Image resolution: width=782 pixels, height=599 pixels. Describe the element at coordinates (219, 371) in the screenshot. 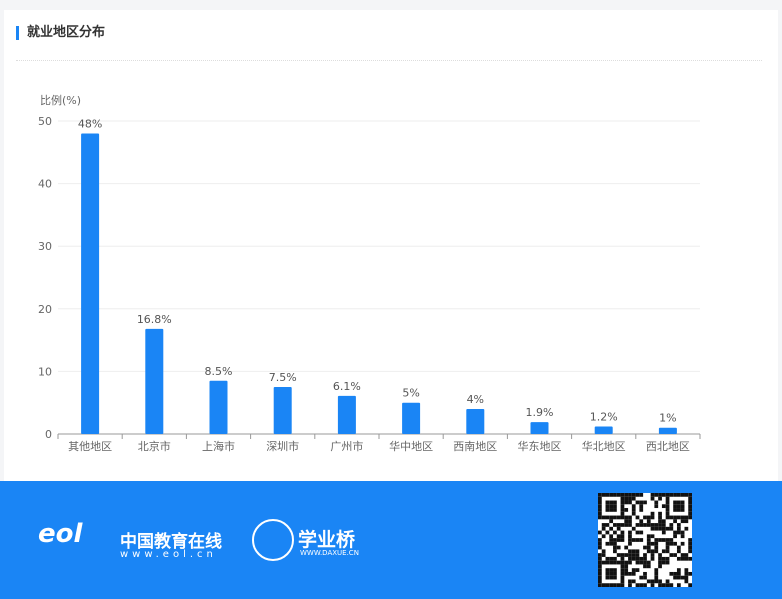

I see `data-label: 8.5%` at that location.